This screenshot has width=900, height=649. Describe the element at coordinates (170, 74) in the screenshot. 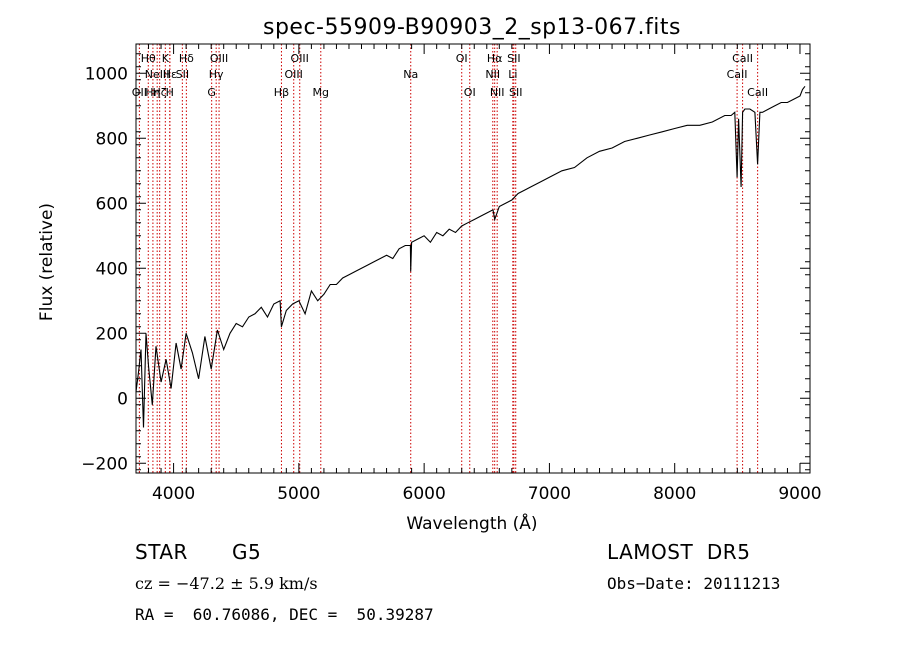

I see `spectral-line-label: Hε` at that location.